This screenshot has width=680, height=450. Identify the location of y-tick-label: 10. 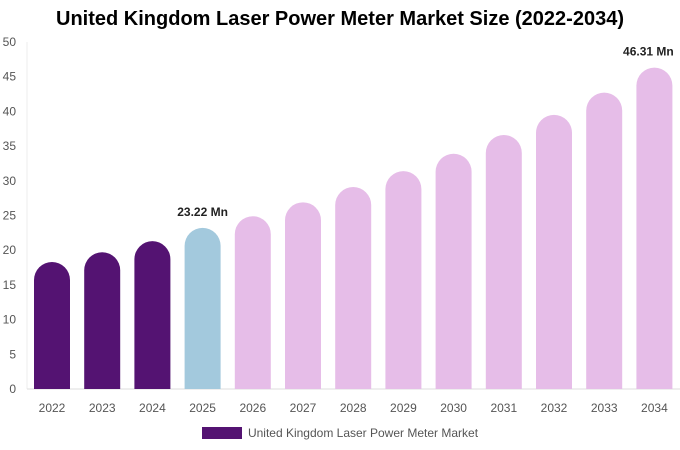
(10, 320).